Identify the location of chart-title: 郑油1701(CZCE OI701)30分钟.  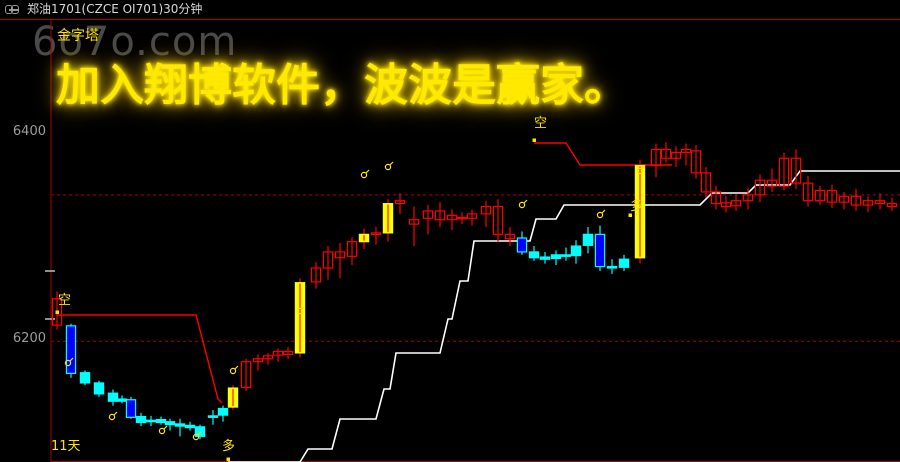
(115, 9).